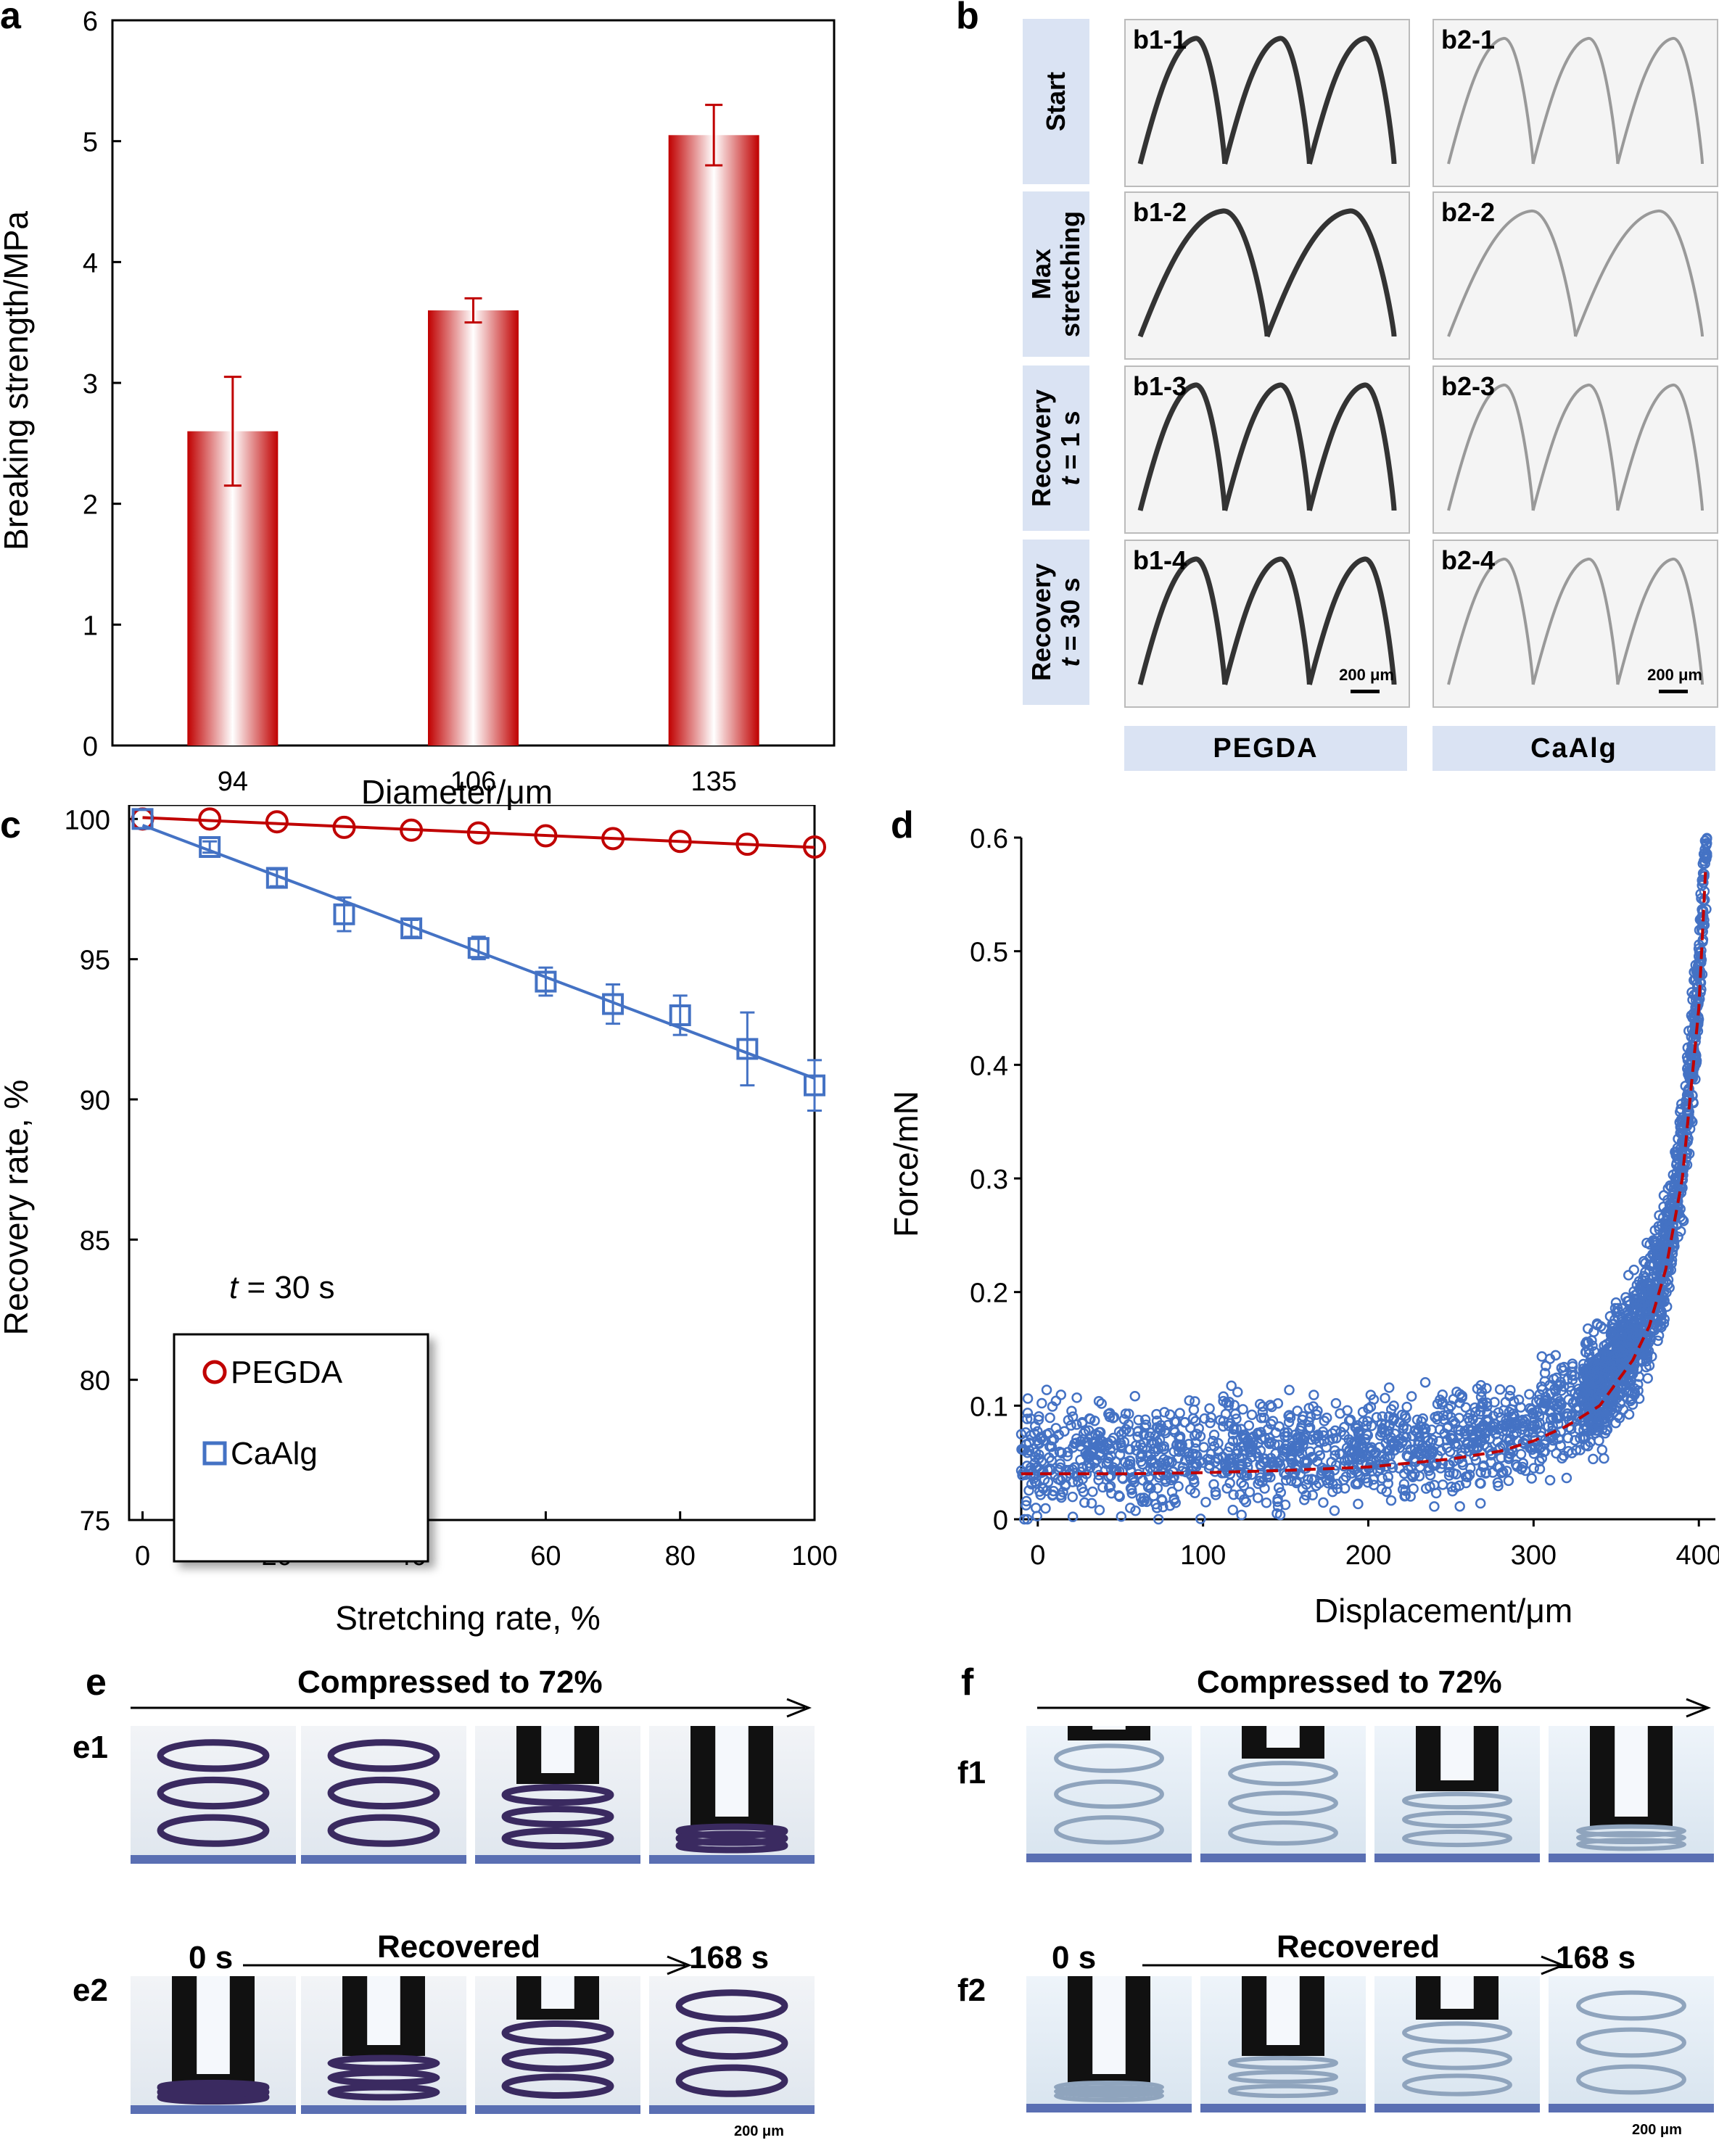 The image size is (1719, 2156). I want to click on b-image-cell: b1-1, so click(1267, 103).